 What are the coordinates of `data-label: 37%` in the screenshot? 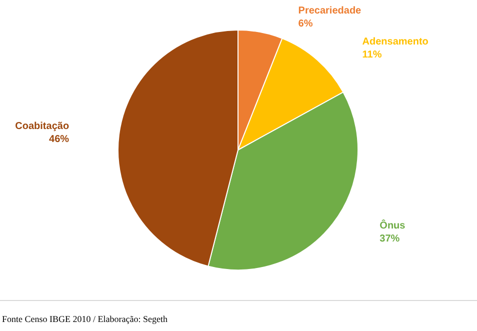 It's located at (390, 239).